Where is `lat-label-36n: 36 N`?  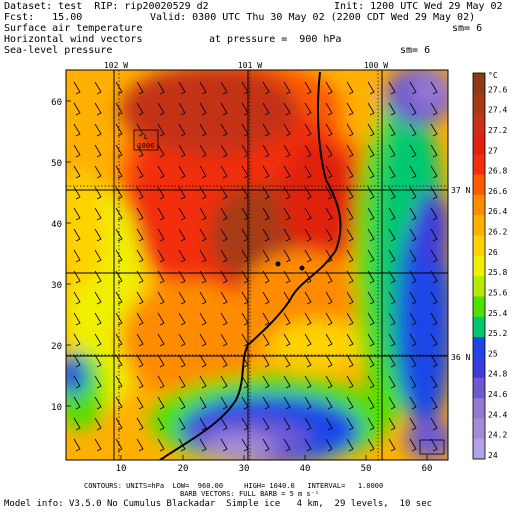 lat-label-36n: 36 N is located at coordinates (460, 357).